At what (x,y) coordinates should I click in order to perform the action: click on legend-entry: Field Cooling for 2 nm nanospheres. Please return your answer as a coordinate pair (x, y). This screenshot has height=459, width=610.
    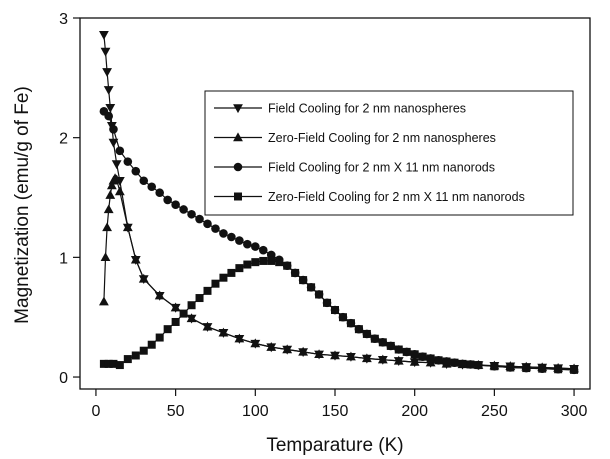
    Looking at the image, I should click on (340, 109).